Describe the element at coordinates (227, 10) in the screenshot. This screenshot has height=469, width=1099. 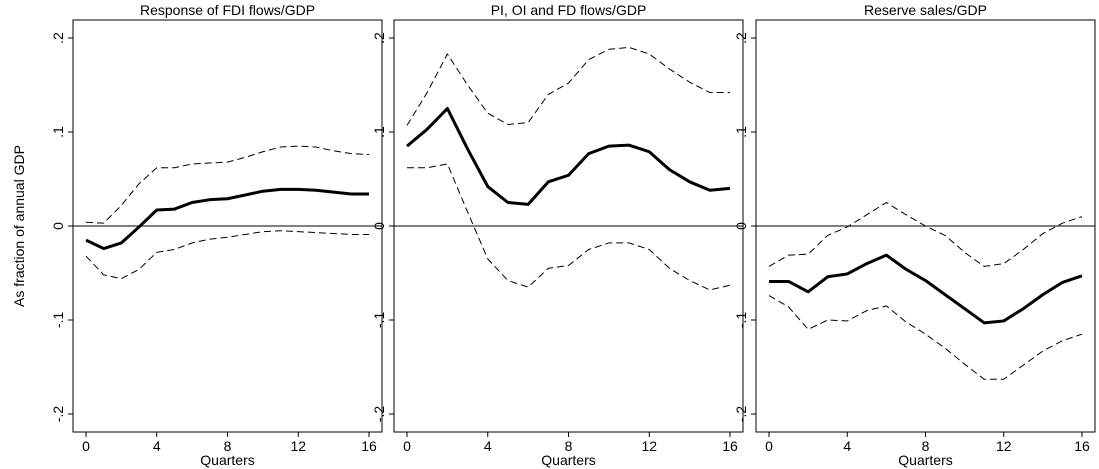
I see `panel-title: Response of FDI flows/GDP` at that location.